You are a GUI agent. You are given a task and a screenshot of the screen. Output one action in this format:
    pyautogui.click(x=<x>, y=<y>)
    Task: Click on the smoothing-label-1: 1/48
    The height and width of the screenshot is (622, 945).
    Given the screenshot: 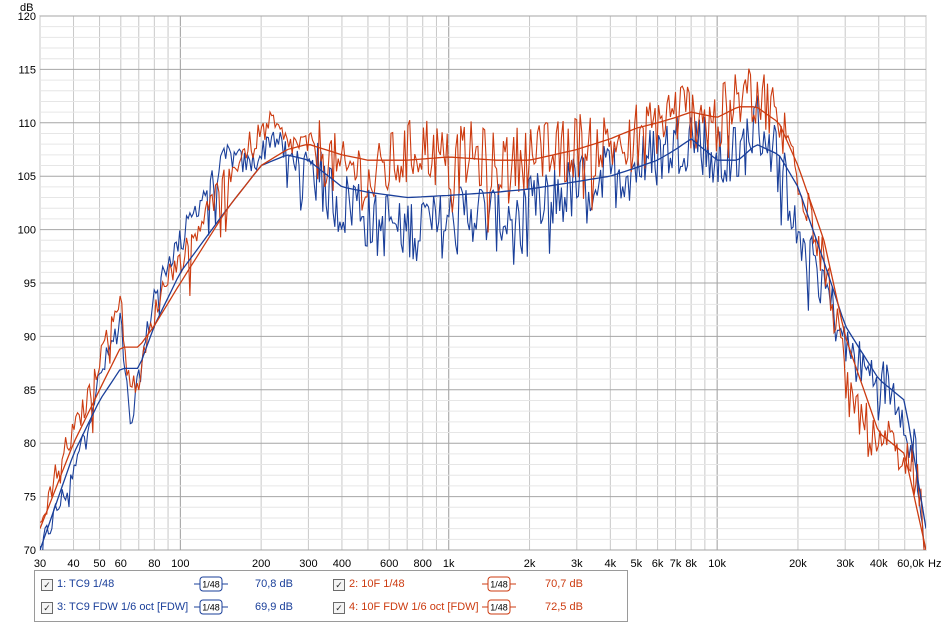 What is the action you would take?
    pyautogui.click(x=211, y=585)
    